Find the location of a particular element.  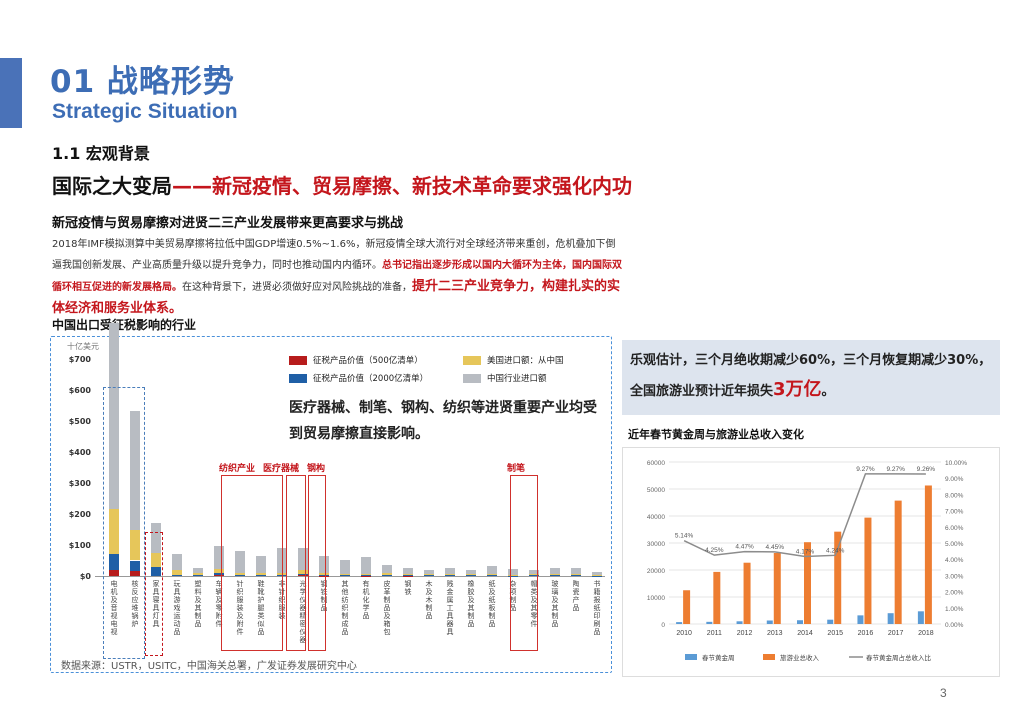

x-tick-label: 2015 is located at coordinates (835, 633).